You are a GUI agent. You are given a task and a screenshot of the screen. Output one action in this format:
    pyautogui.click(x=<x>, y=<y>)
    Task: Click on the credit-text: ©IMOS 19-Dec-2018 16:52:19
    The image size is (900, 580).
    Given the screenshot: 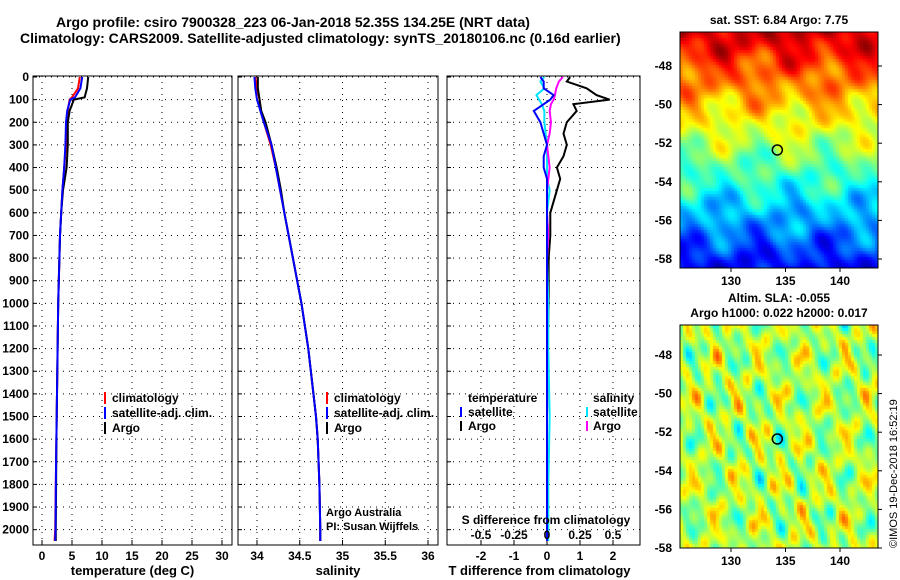 What is the action you would take?
    pyautogui.click(x=894, y=473)
    